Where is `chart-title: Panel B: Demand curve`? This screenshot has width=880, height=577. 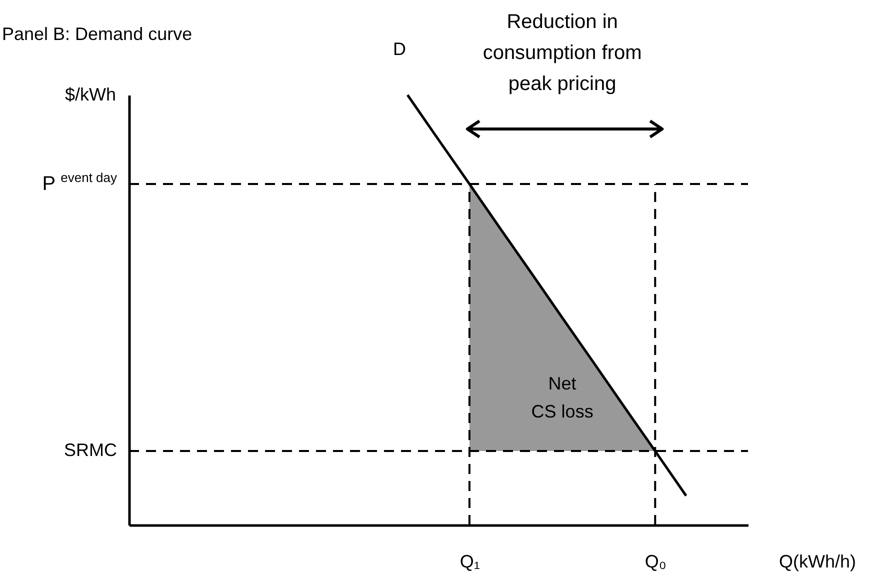
chart-title: Panel B: Demand curve is located at coordinates (97, 34).